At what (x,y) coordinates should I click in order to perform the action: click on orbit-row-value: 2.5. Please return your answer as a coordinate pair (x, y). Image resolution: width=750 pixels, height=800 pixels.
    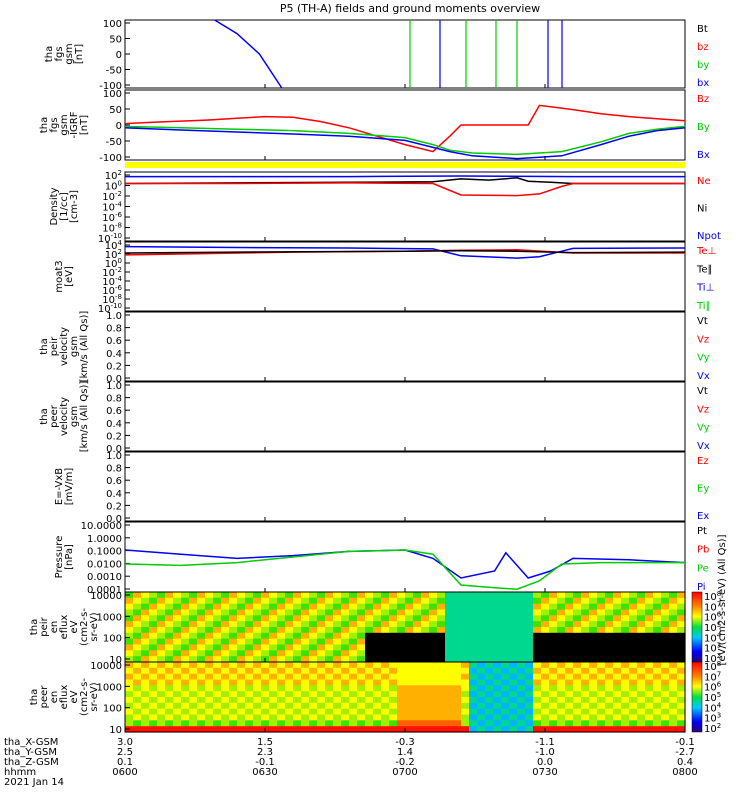
    Looking at the image, I should click on (125, 752).